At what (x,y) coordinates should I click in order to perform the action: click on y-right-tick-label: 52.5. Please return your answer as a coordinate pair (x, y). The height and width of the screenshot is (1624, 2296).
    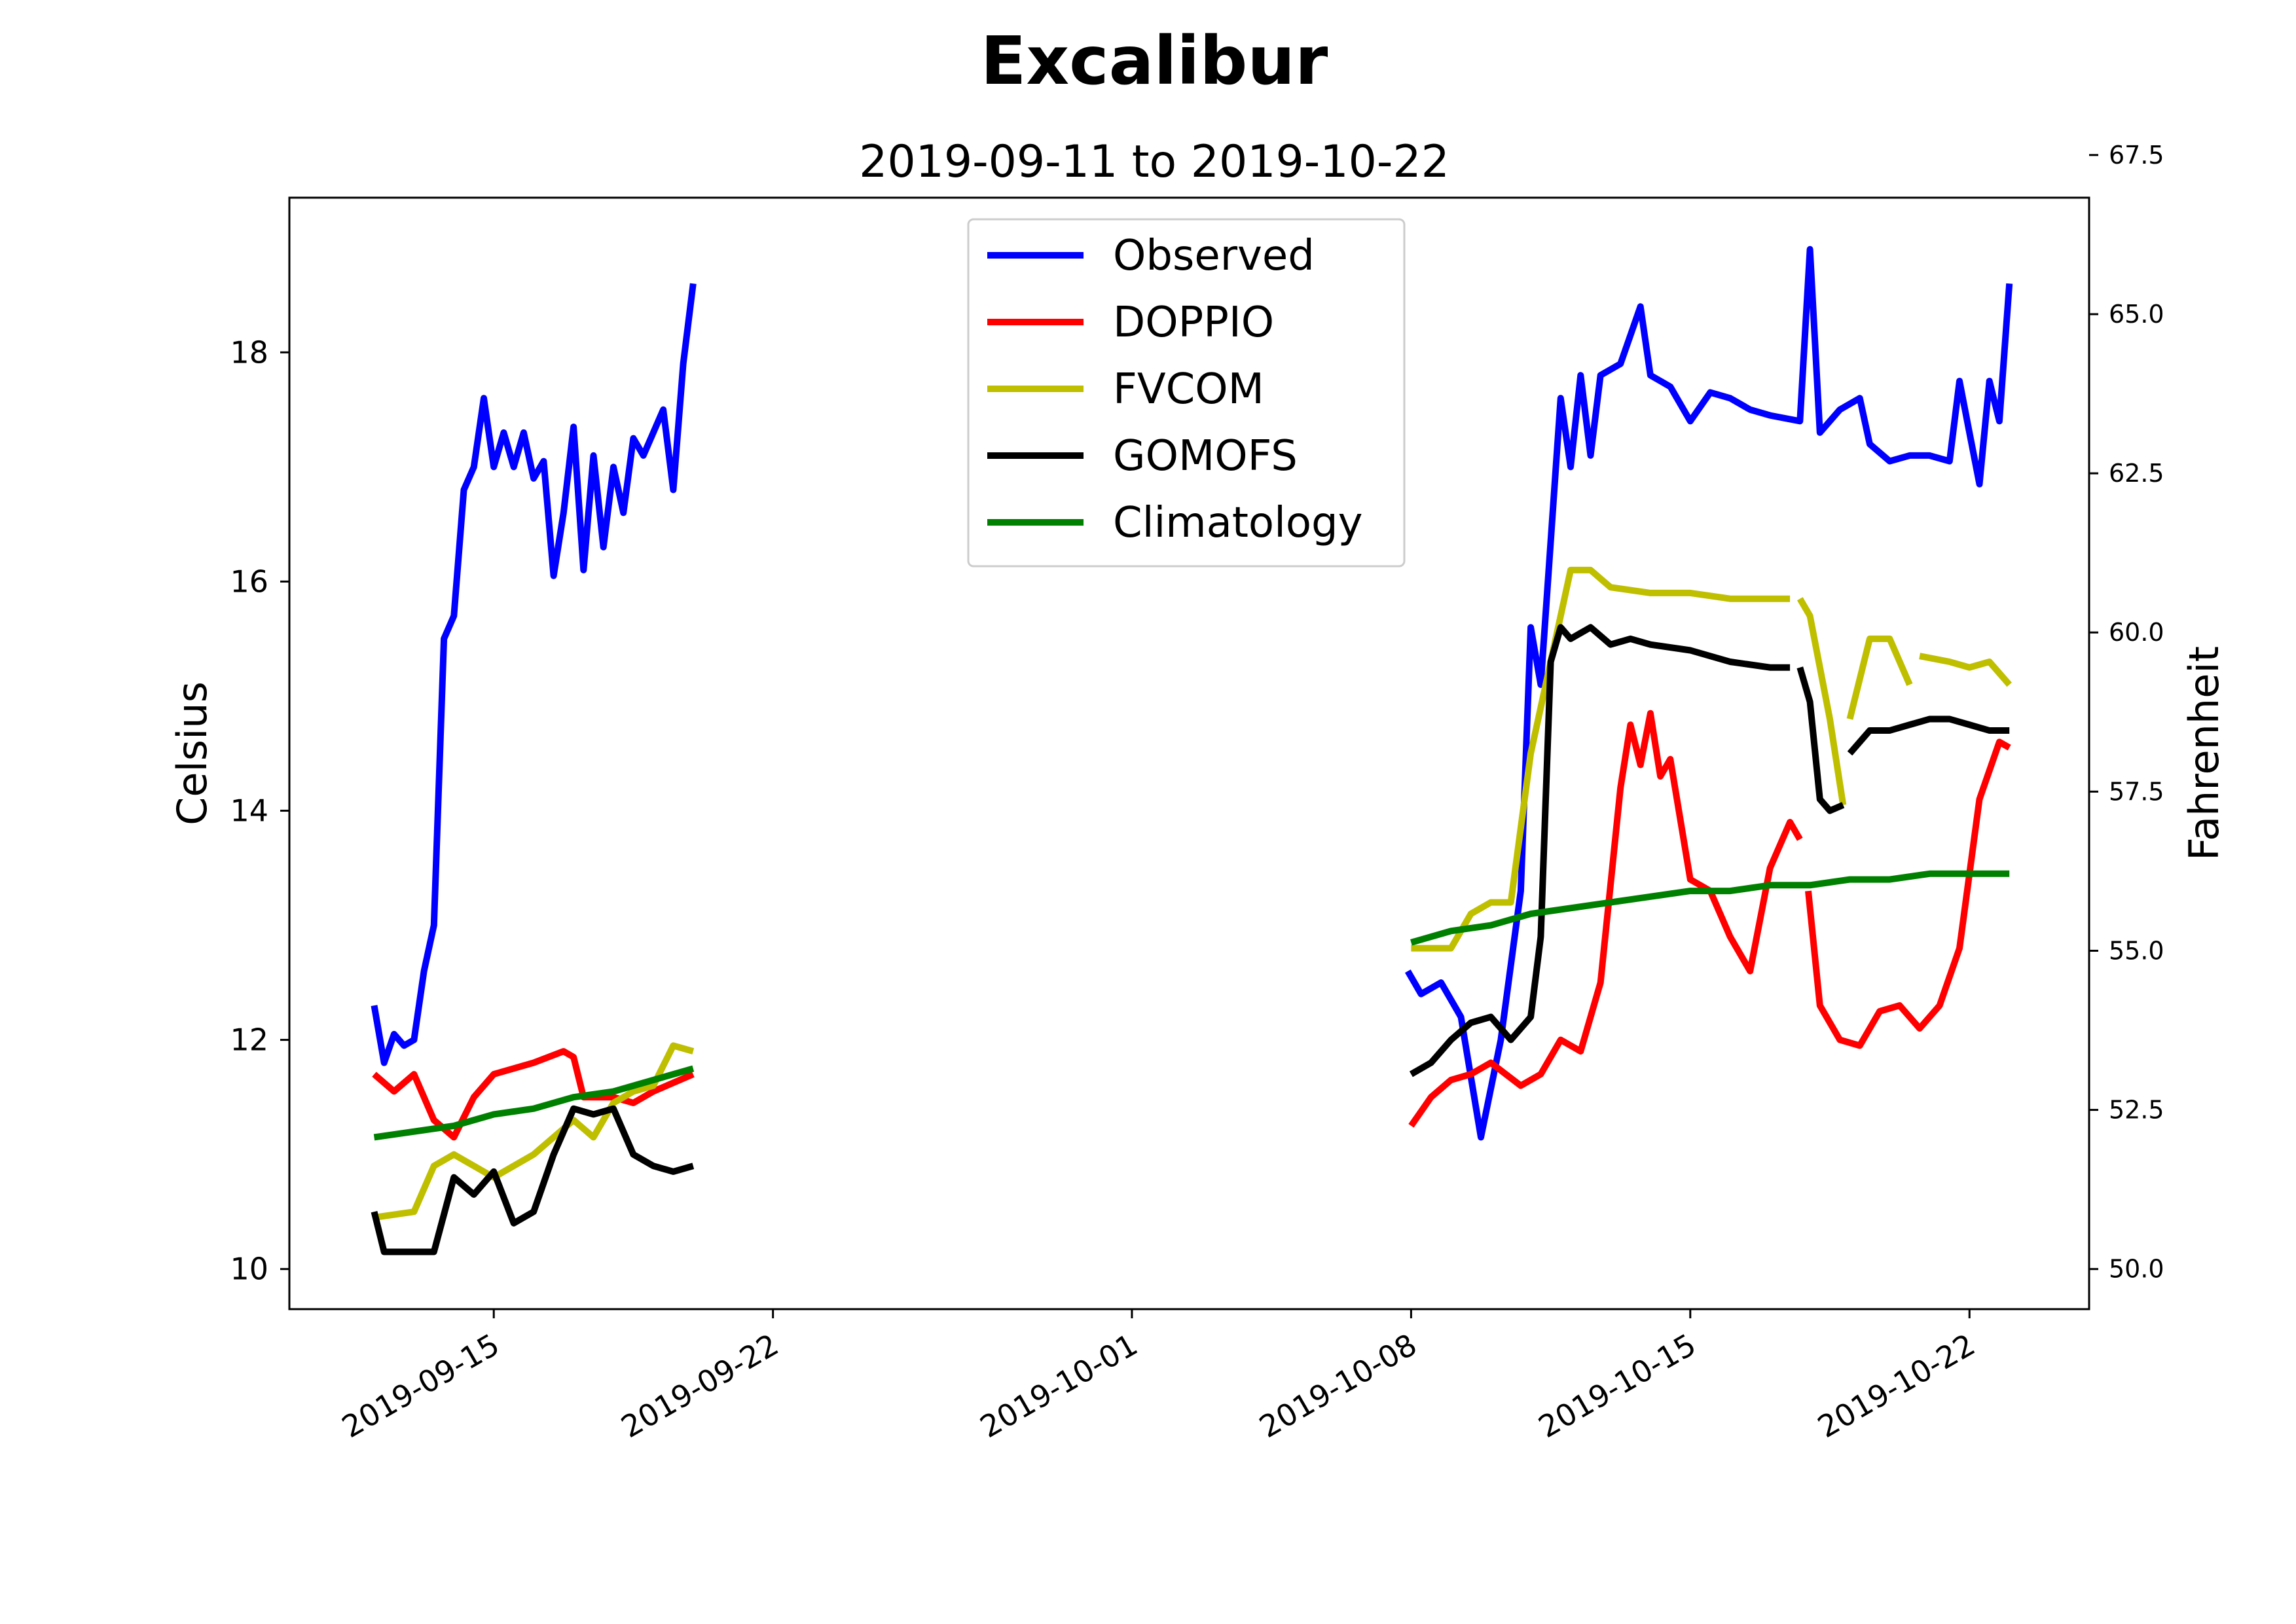
    Looking at the image, I should click on (2136, 1110).